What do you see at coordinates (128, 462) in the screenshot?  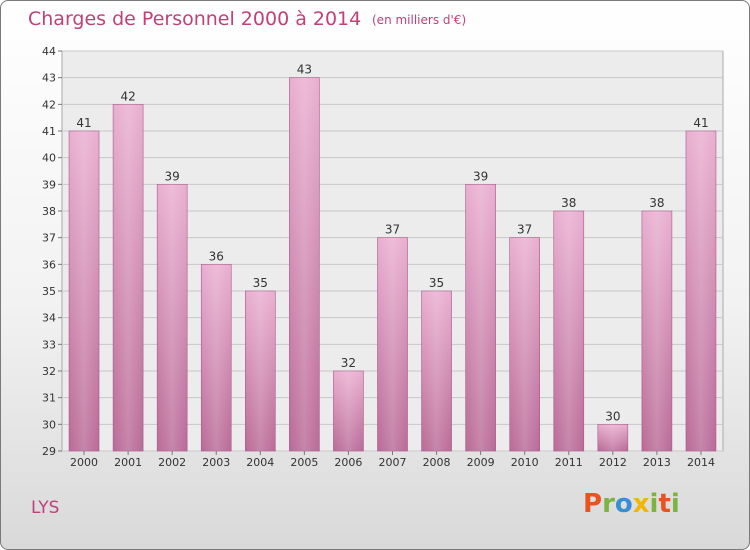 I see `x-tick-label: 2001` at bounding box center [128, 462].